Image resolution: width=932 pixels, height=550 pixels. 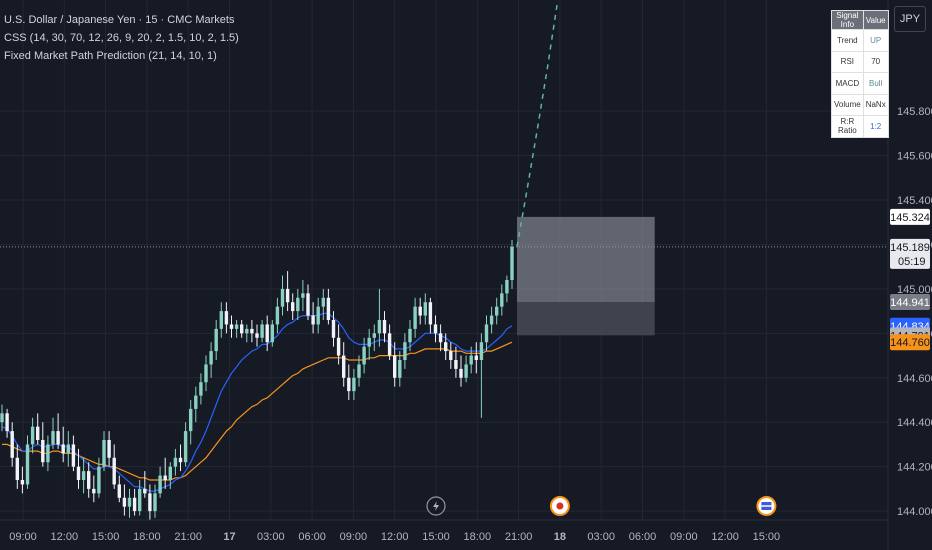 I want to click on x-tick-label: 17, so click(x=229, y=537).